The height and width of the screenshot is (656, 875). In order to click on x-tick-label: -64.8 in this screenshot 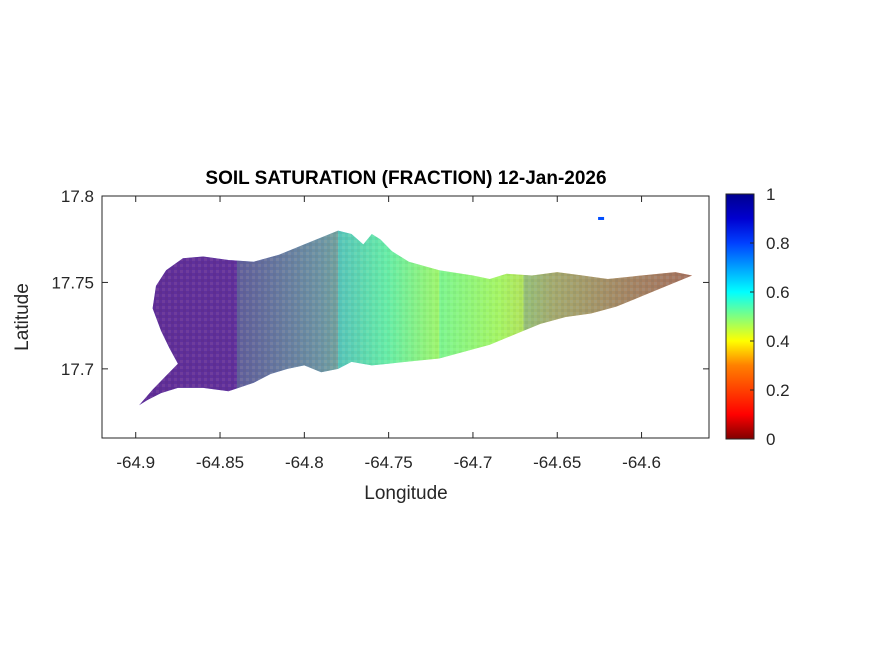, I will do `click(304, 462)`.